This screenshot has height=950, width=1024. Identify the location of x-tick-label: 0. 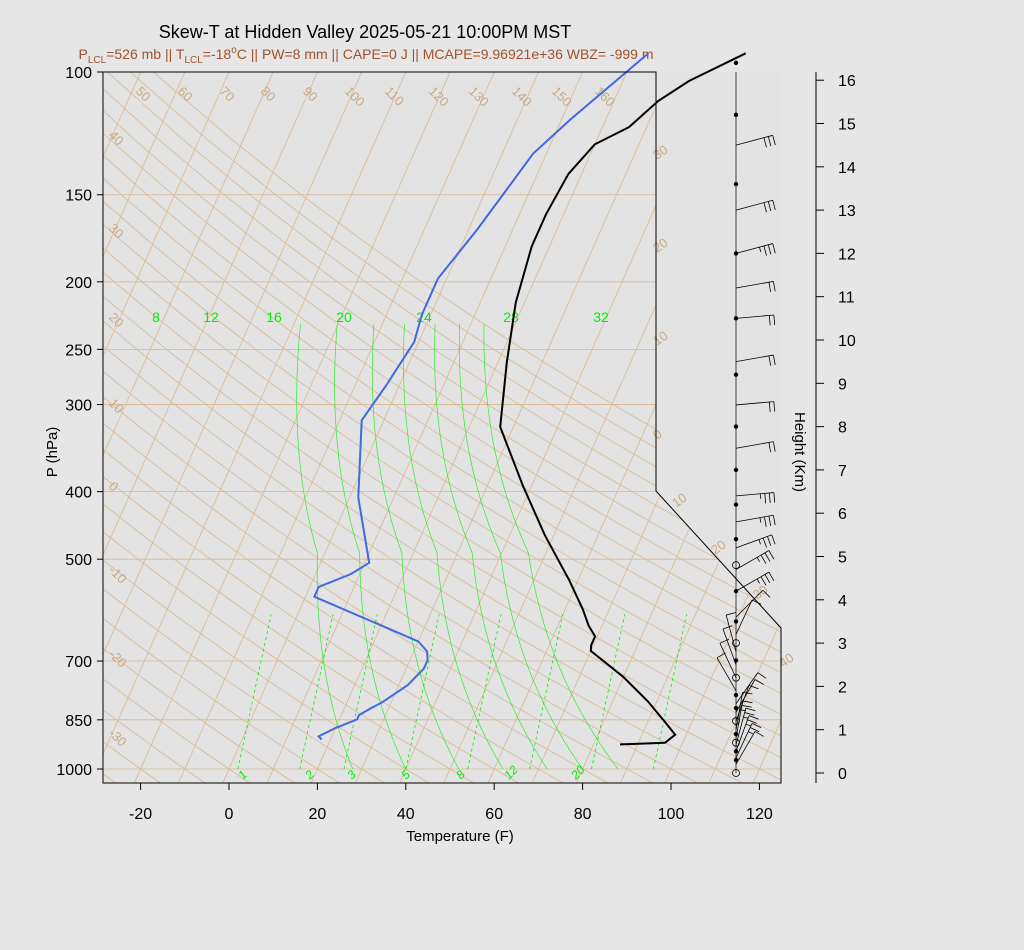
(229, 814).